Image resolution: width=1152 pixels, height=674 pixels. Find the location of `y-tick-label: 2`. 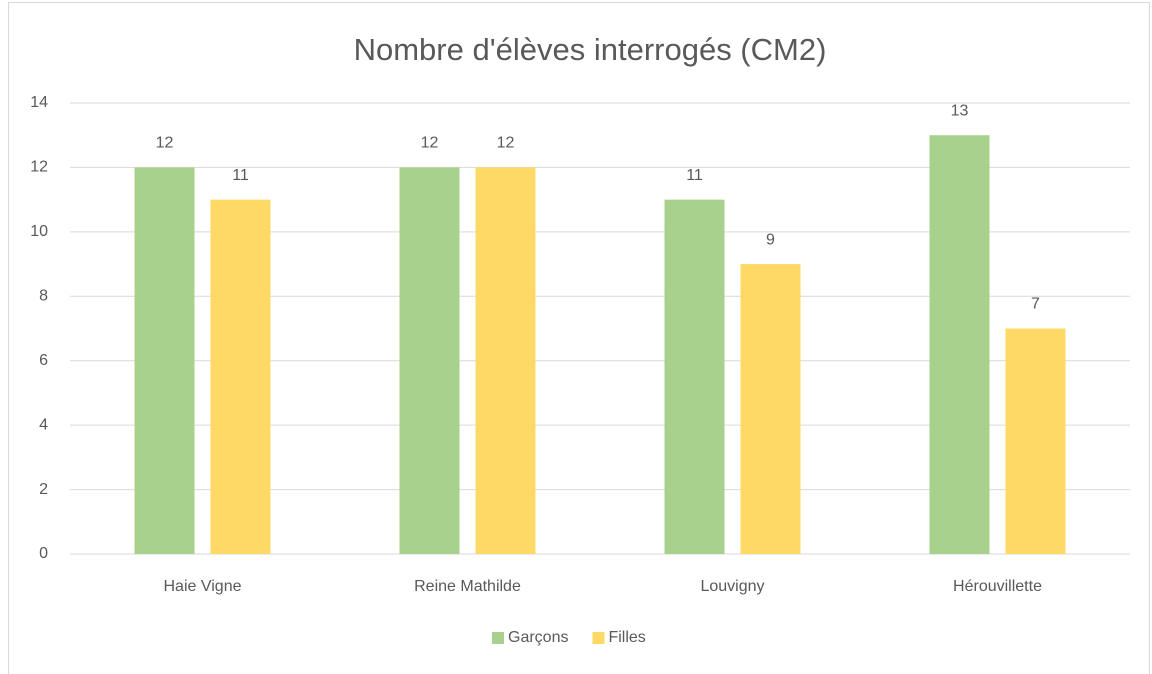

y-tick-label: 2 is located at coordinates (43, 489).